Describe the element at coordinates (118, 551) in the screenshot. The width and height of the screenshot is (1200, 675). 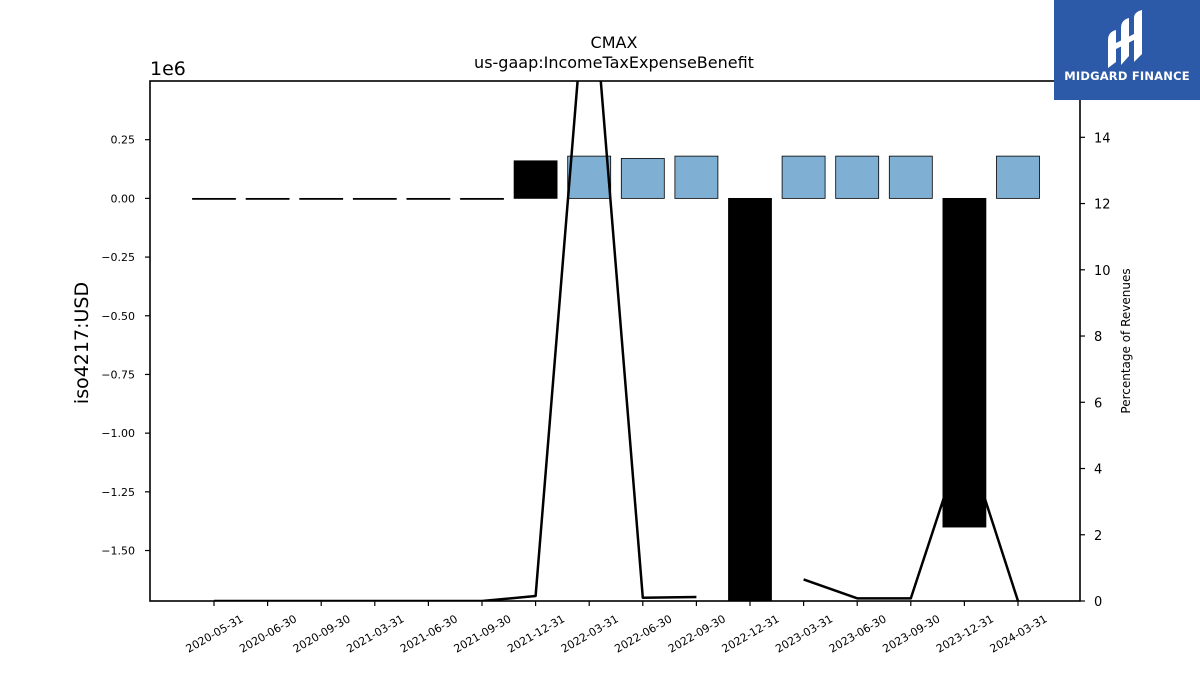
I see `y-tick-label: −1.50` at that location.